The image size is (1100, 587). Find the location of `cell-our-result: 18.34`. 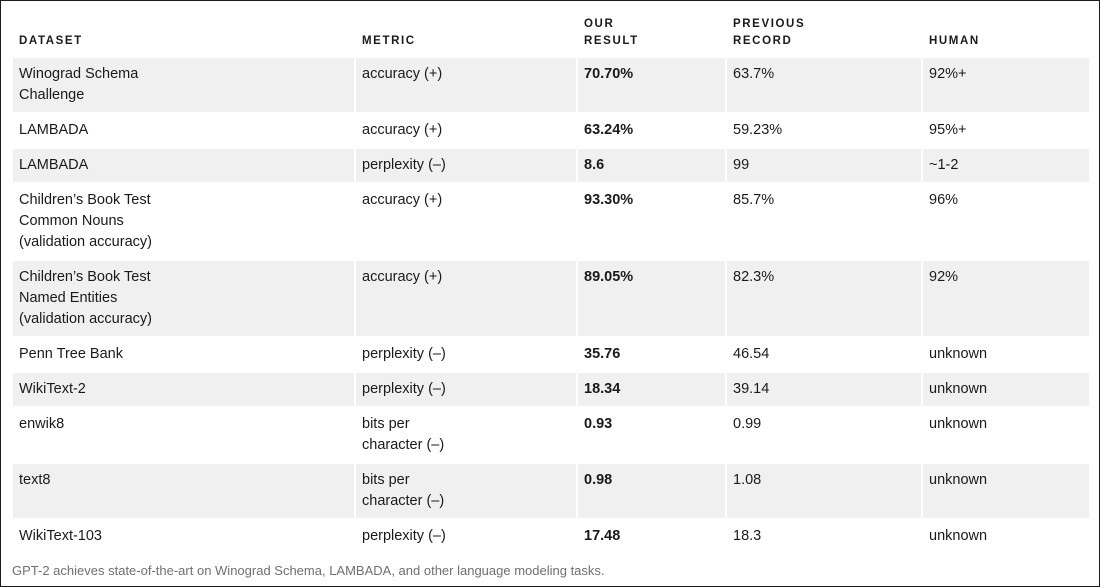

cell-our-result: 18.34 is located at coordinates (651, 389).